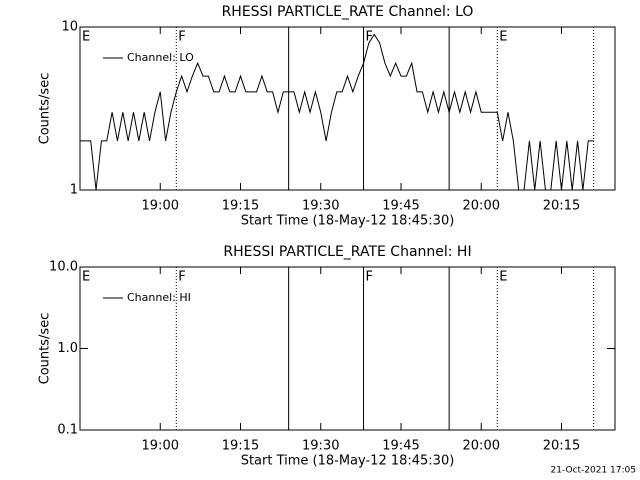  What do you see at coordinates (74, 190) in the screenshot?
I see `y-tick-label: 1` at bounding box center [74, 190].